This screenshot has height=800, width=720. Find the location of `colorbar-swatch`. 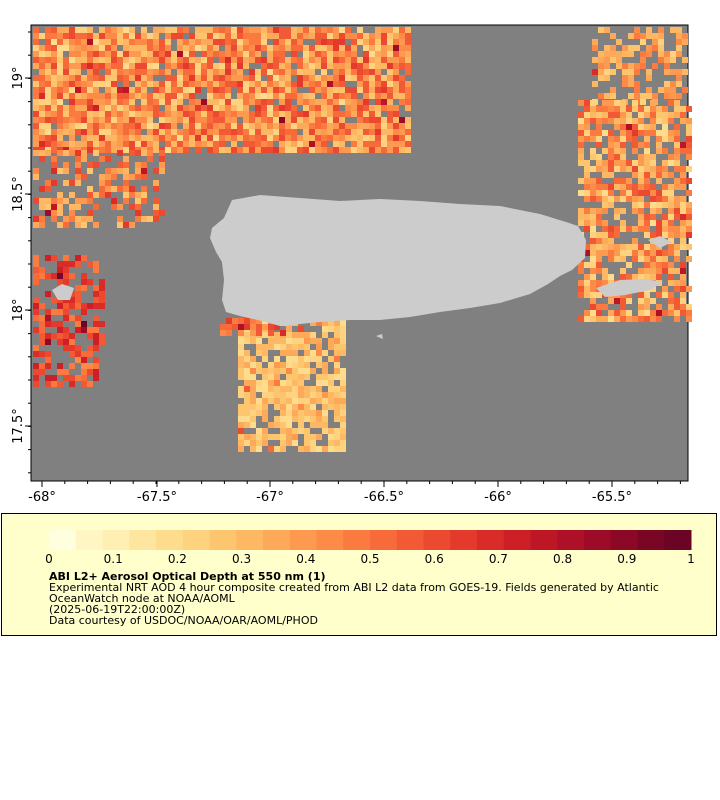

colorbar-swatch is located at coordinates (410, 540).